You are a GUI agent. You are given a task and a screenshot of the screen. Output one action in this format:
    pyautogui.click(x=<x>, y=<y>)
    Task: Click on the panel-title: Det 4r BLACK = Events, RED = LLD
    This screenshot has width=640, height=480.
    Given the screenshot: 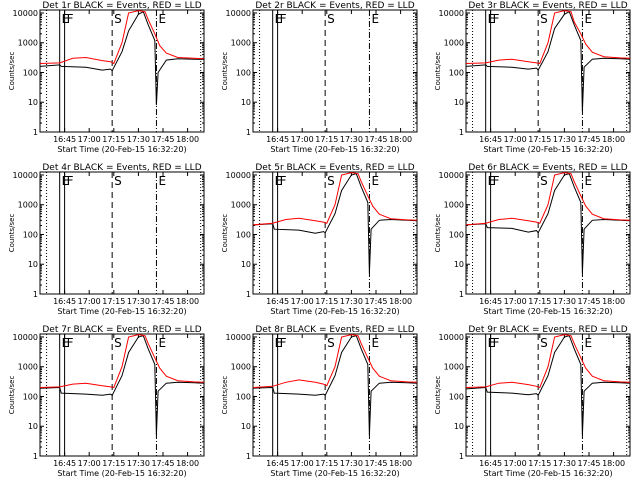 What is the action you would take?
    pyautogui.click(x=121, y=168)
    